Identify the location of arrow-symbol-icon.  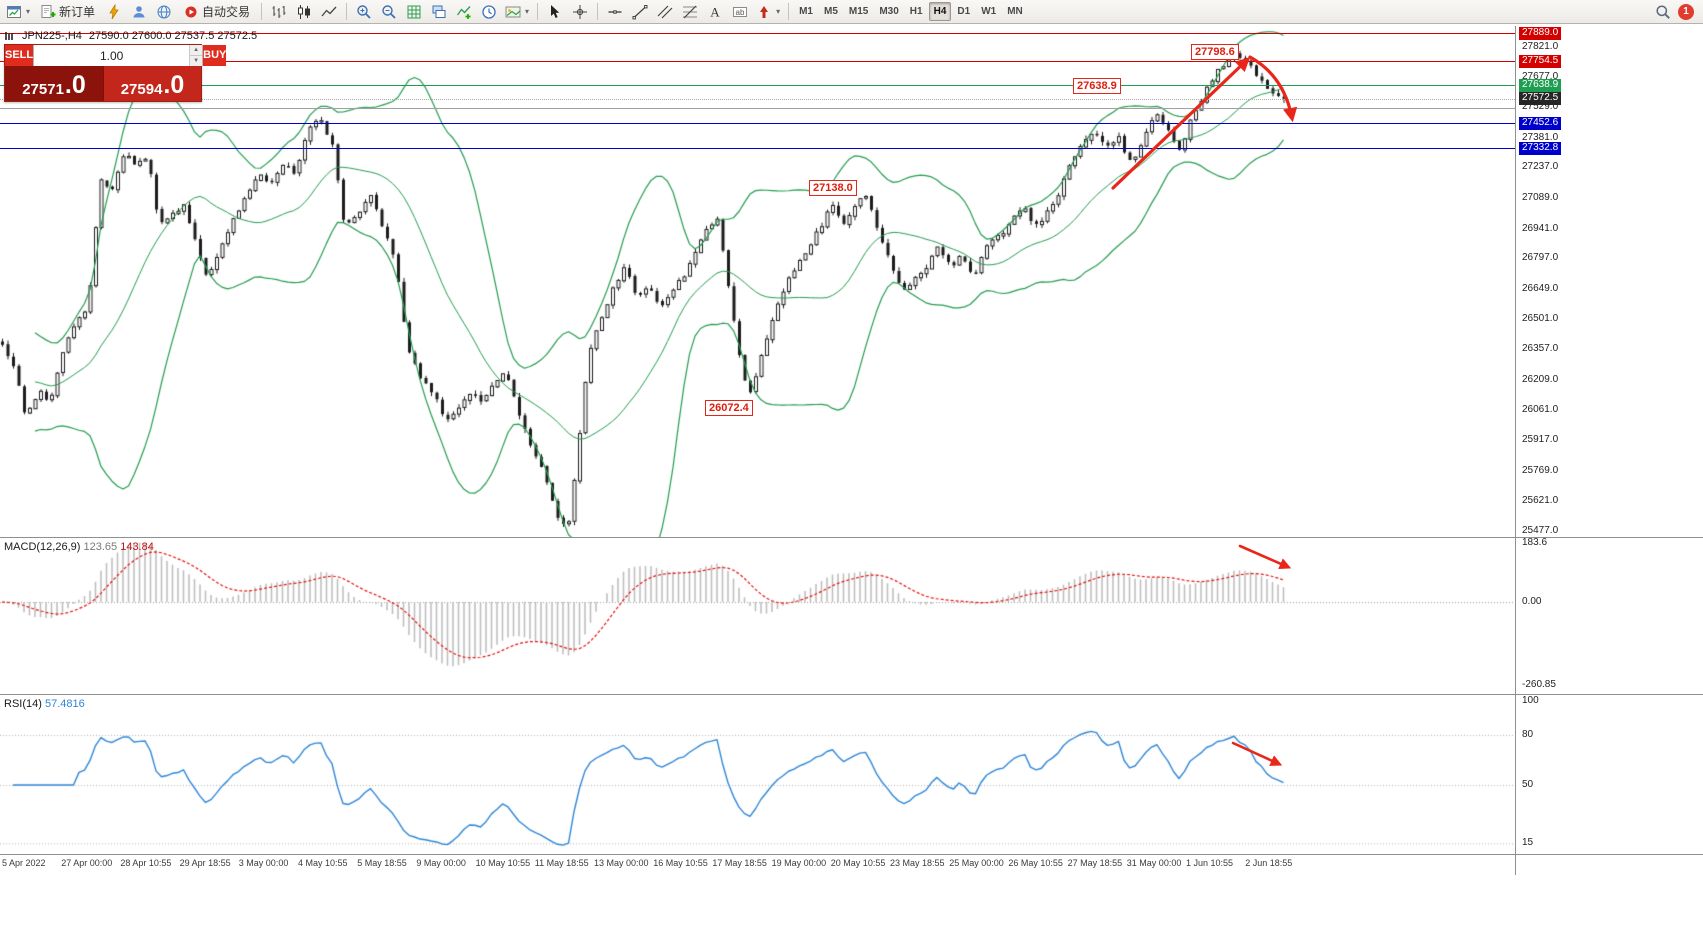
(764, 11).